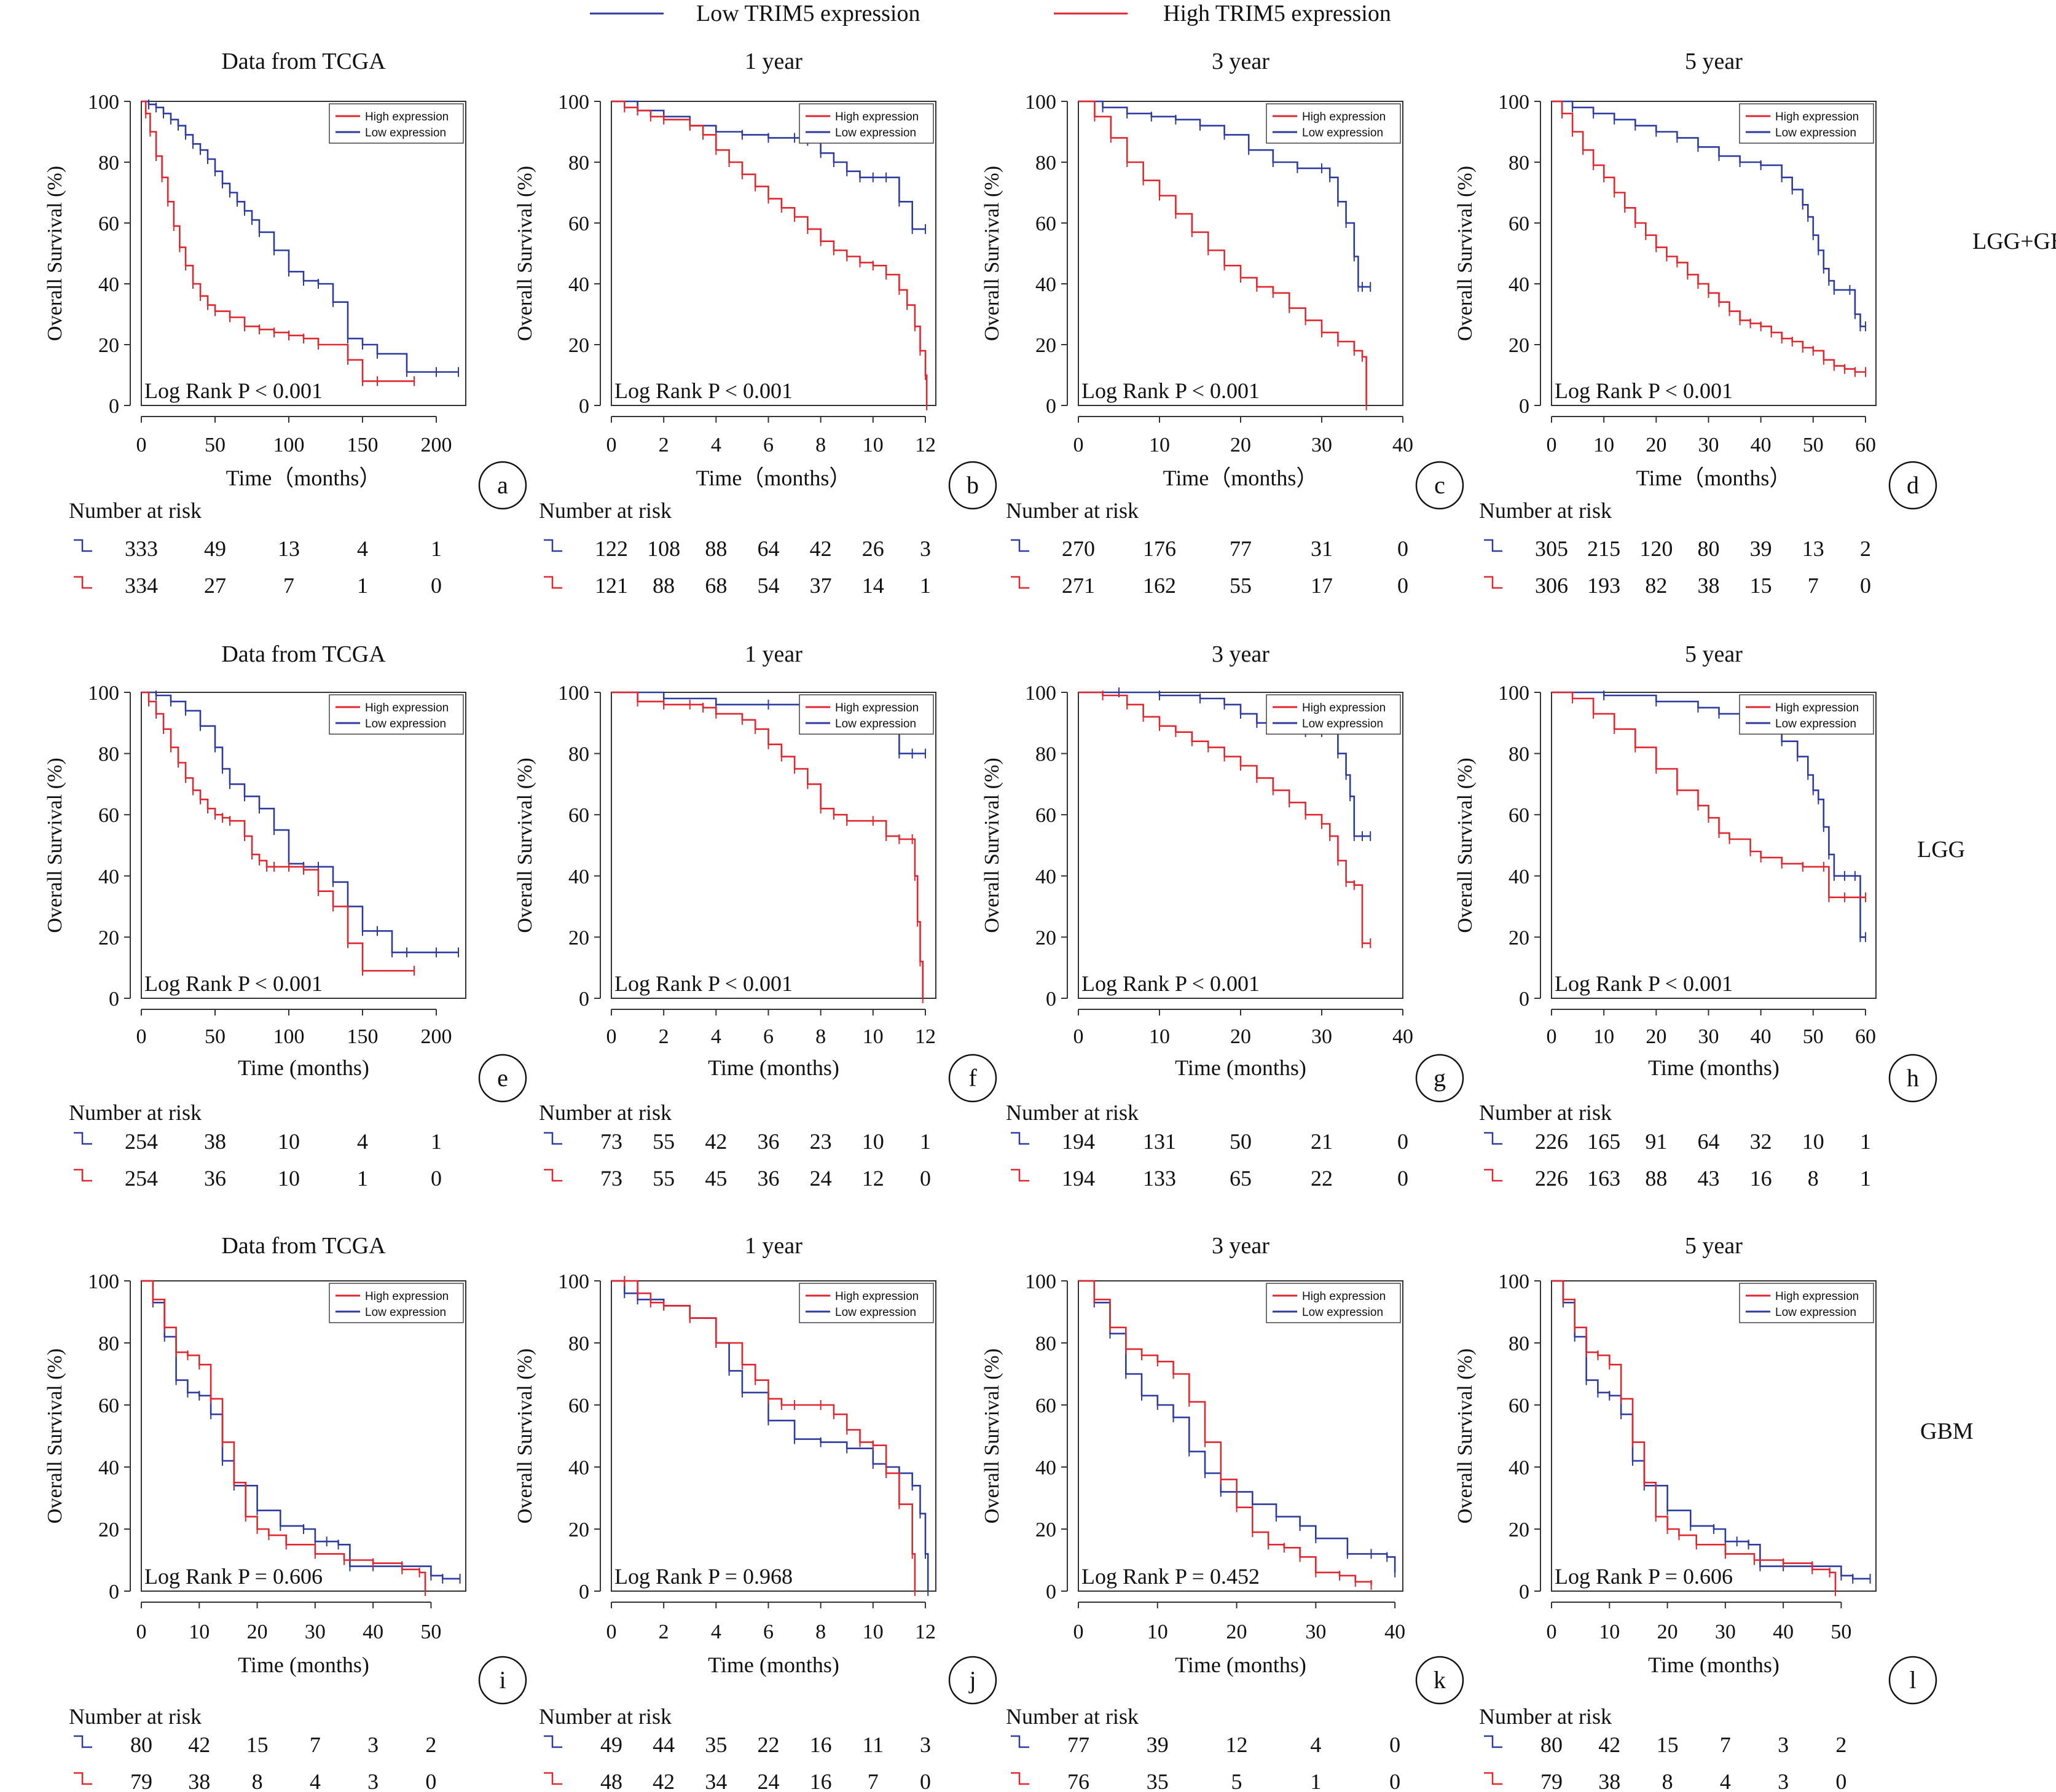 The height and width of the screenshot is (1792, 2056). What do you see at coordinates (373, 1780) in the screenshot?
I see `risk-count-high: 3` at bounding box center [373, 1780].